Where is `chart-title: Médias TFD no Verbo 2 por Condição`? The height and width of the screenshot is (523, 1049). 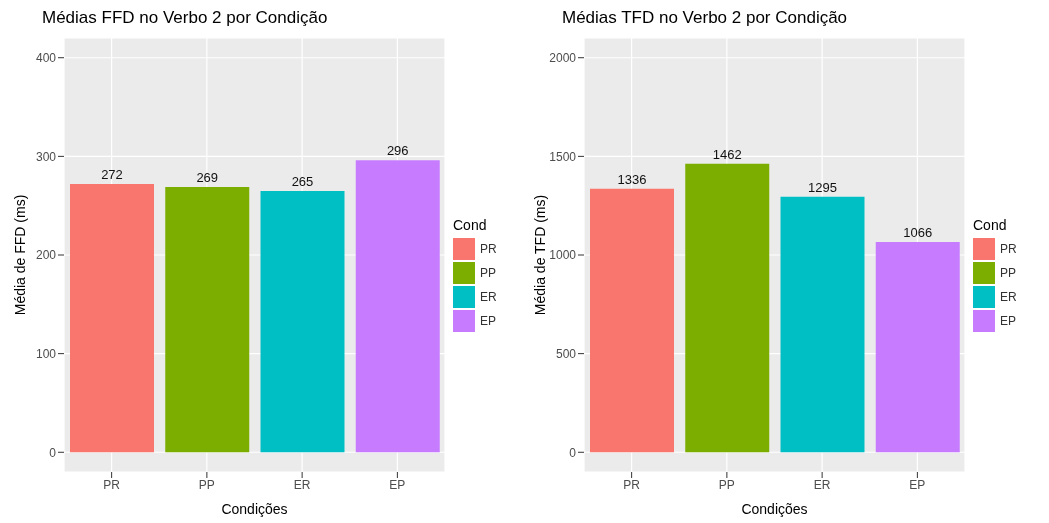
chart-title: Médias TFD no Verbo 2 por Condição is located at coordinates (705, 18).